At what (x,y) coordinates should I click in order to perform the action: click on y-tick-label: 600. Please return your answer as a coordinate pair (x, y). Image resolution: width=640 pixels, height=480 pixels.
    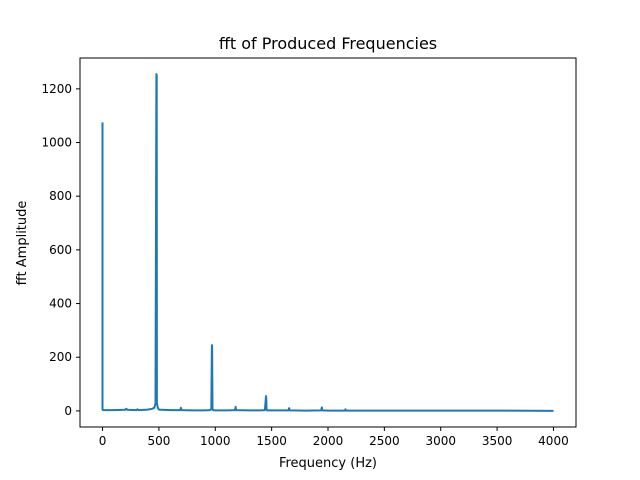
    Looking at the image, I should click on (60, 250).